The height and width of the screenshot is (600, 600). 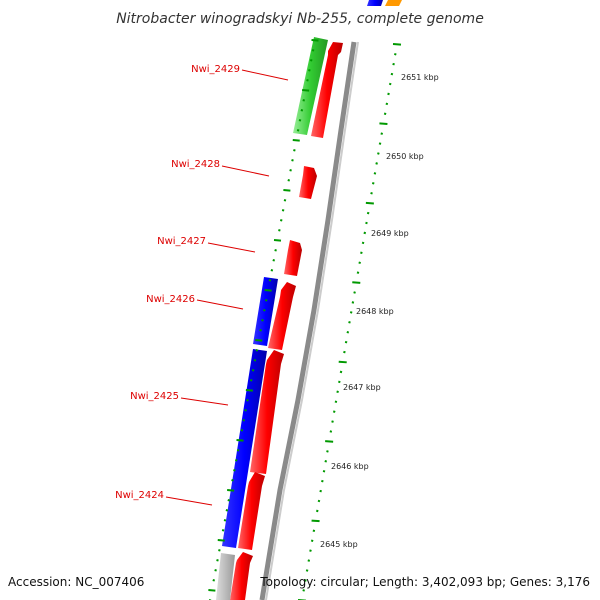 What do you see at coordinates (327, 90) in the screenshot?
I see `gene-nwi-2429-forward` at bounding box center [327, 90].